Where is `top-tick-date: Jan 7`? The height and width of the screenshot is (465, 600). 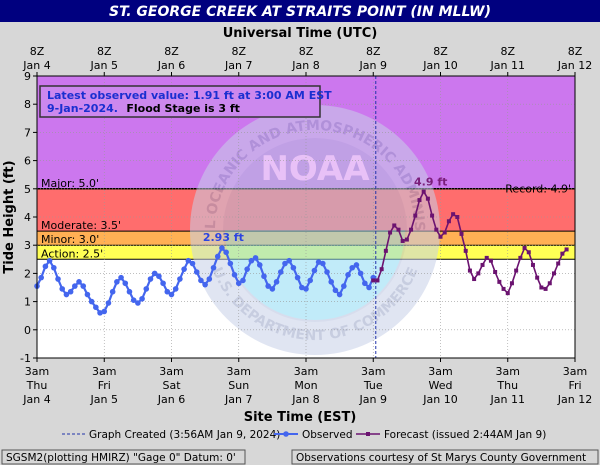
top-tick-date: Jan 7 is located at coordinates (238, 65).